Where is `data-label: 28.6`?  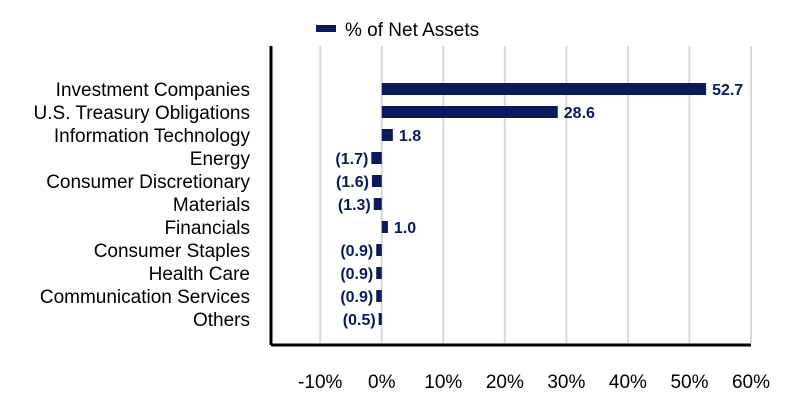 data-label: 28.6 is located at coordinates (579, 113).